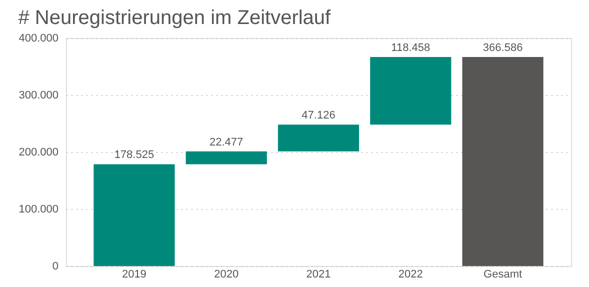 The height and width of the screenshot is (287, 589). What do you see at coordinates (410, 48) in the screenshot?
I see `data-label: 118.458` at bounding box center [410, 48].